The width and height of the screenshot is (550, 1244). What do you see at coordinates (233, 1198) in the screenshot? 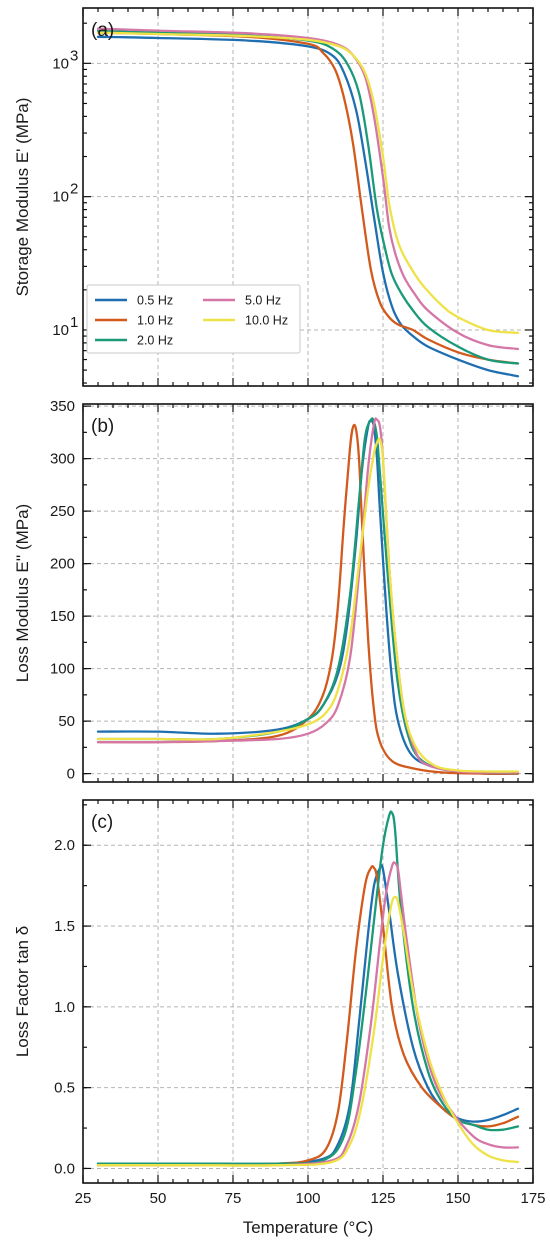
I see `x-tick-label: 75` at bounding box center [233, 1198].